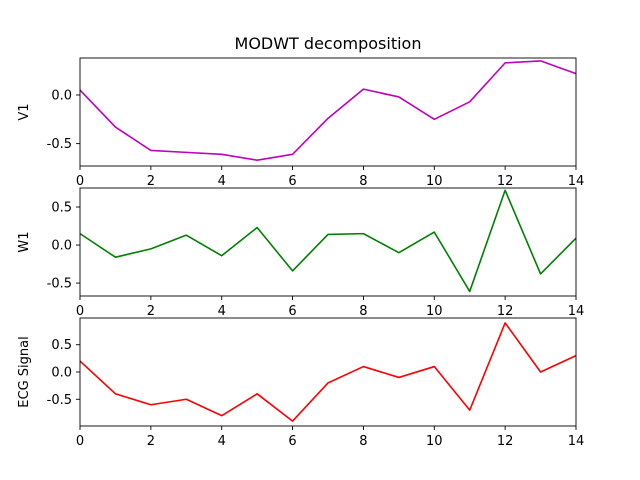  Describe the element at coordinates (328, 43) in the screenshot. I see `chart-title: MODWT decomposition` at that location.